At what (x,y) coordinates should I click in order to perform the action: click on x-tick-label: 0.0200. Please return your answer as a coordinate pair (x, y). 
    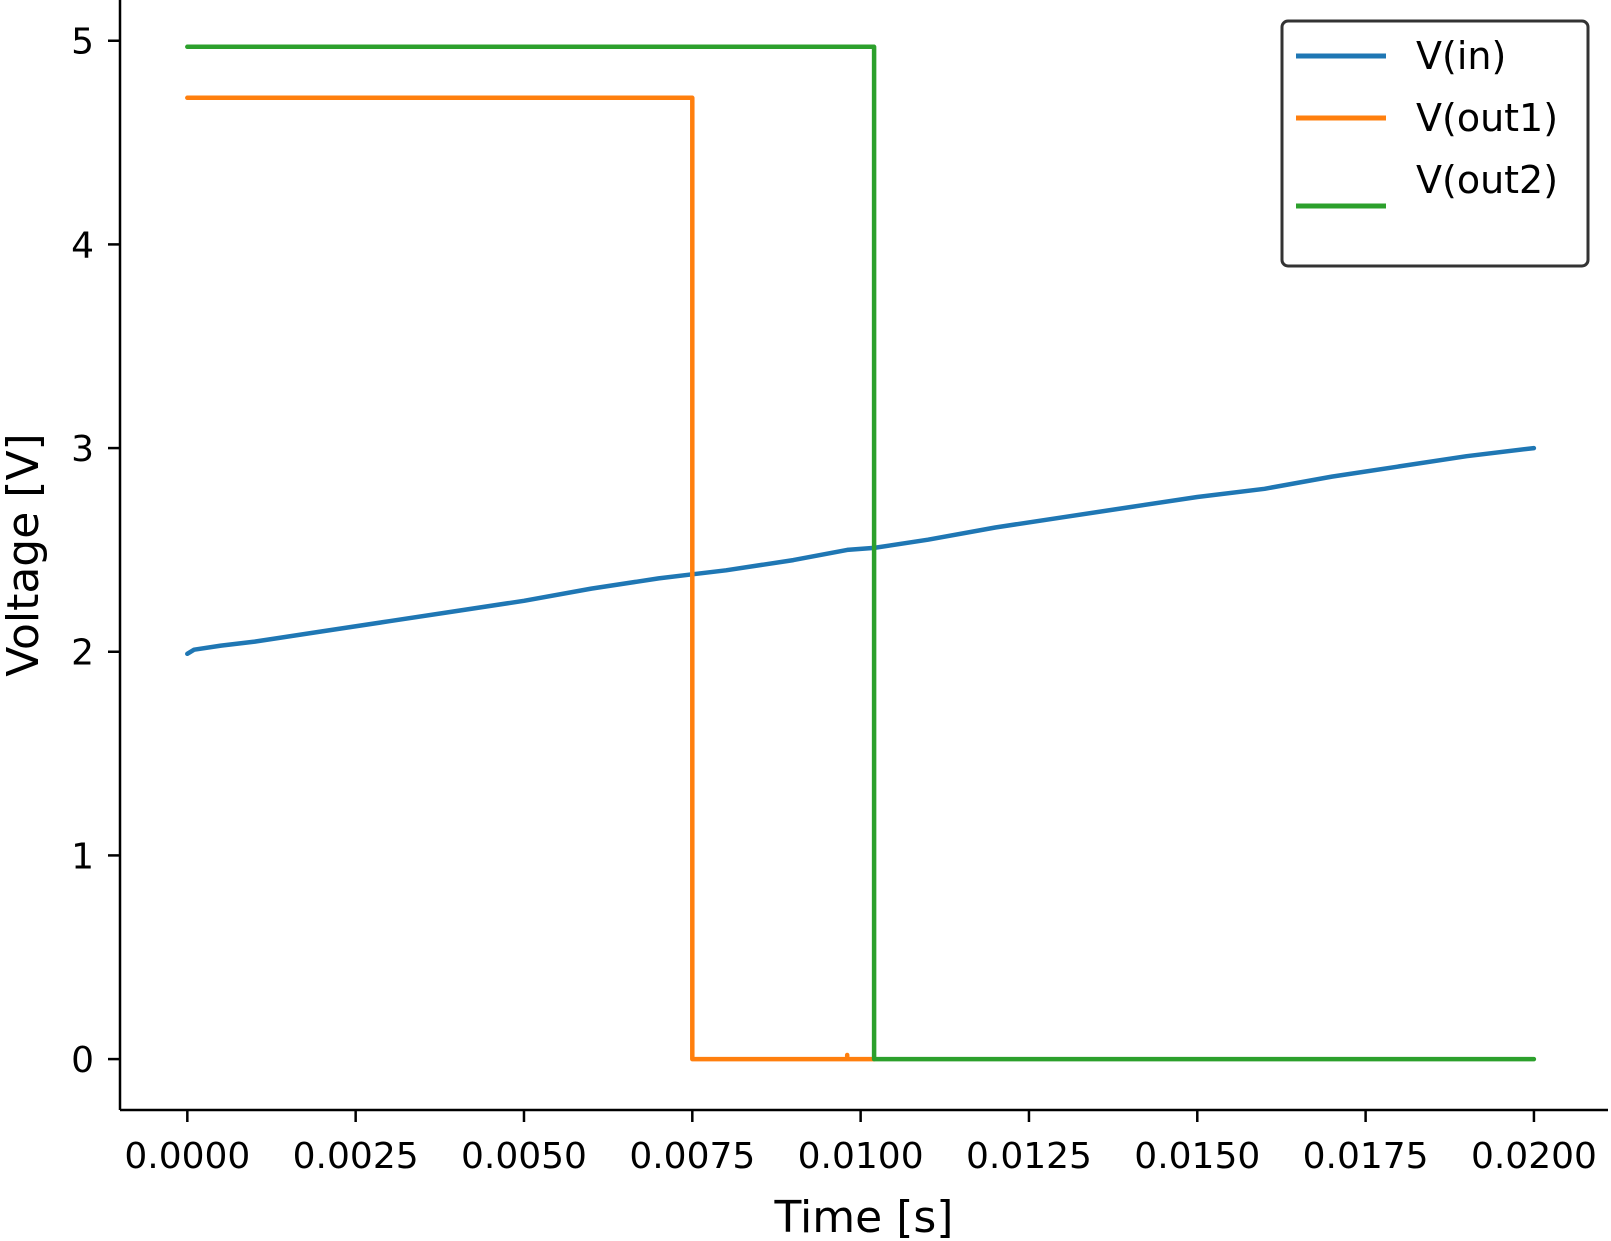
    Looking at the image, I should click on (1534, 1156).